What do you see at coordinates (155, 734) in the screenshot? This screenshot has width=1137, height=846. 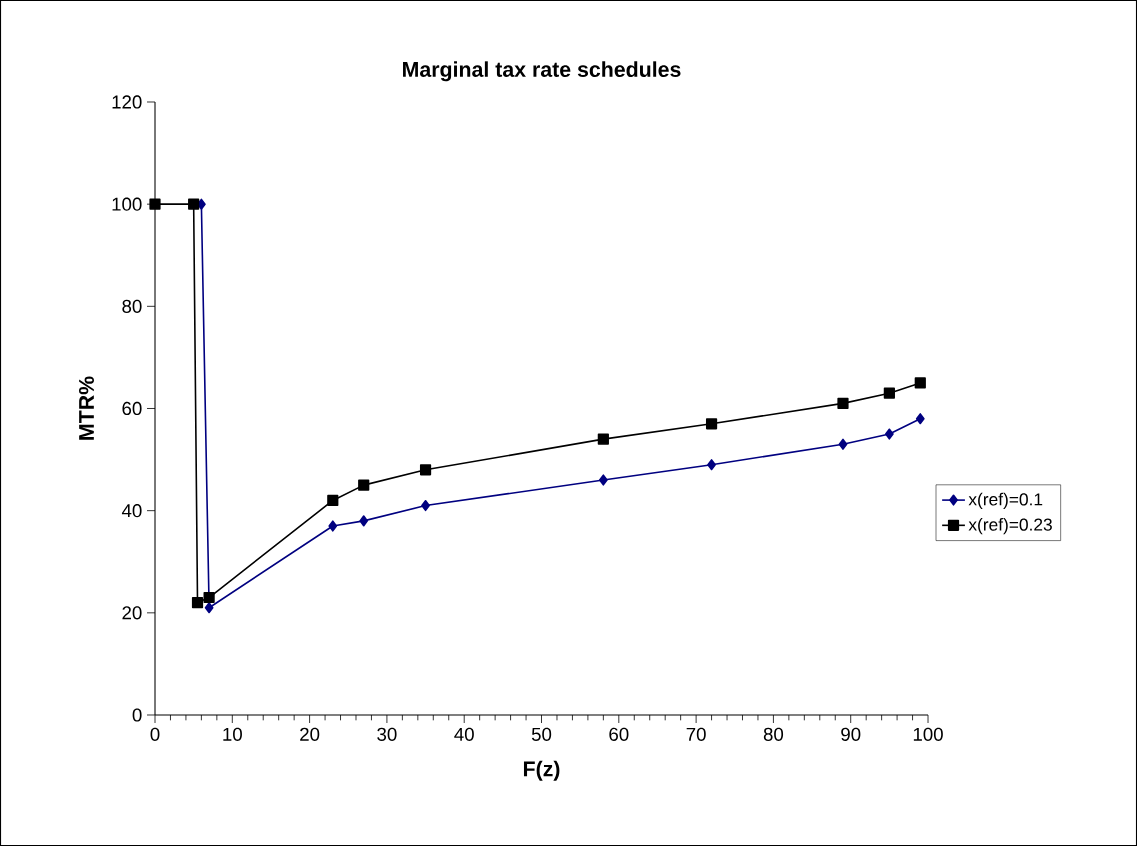 I see `x-tick-label: 0` at bounding box center [155, 734].